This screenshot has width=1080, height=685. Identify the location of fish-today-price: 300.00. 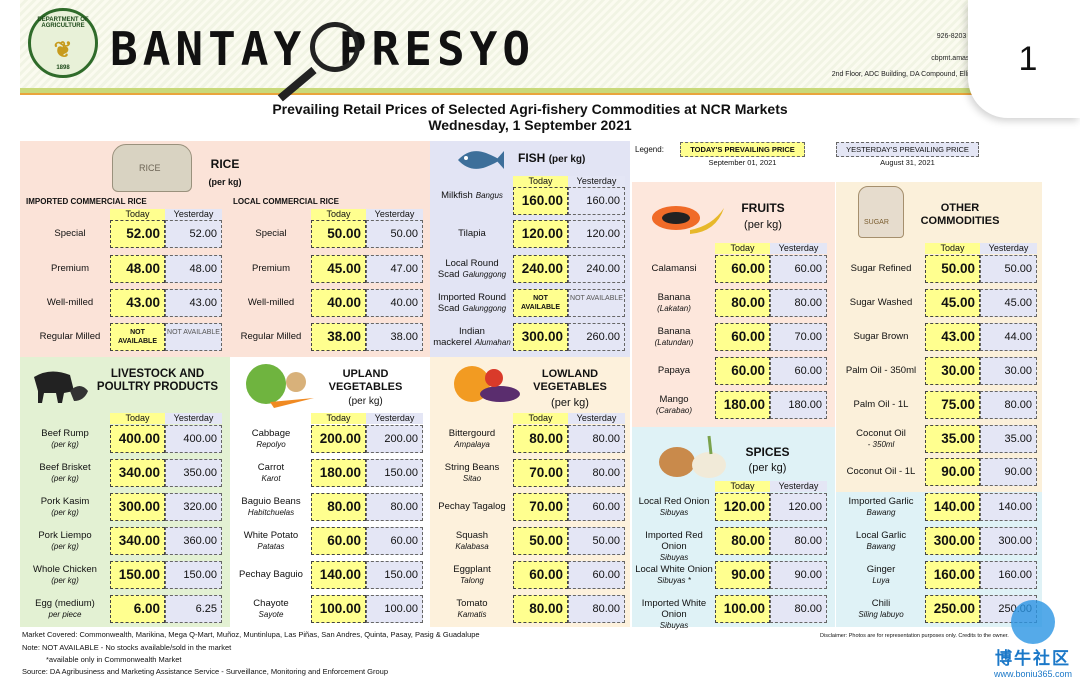
(540, 337).